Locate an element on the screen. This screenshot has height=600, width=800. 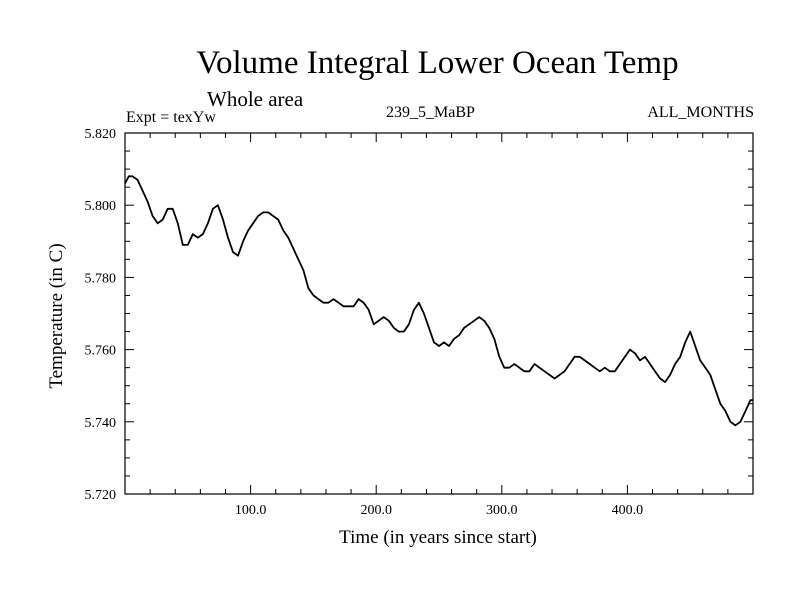
y-tick-label: 5.820 is located at coordinates (101, 134).